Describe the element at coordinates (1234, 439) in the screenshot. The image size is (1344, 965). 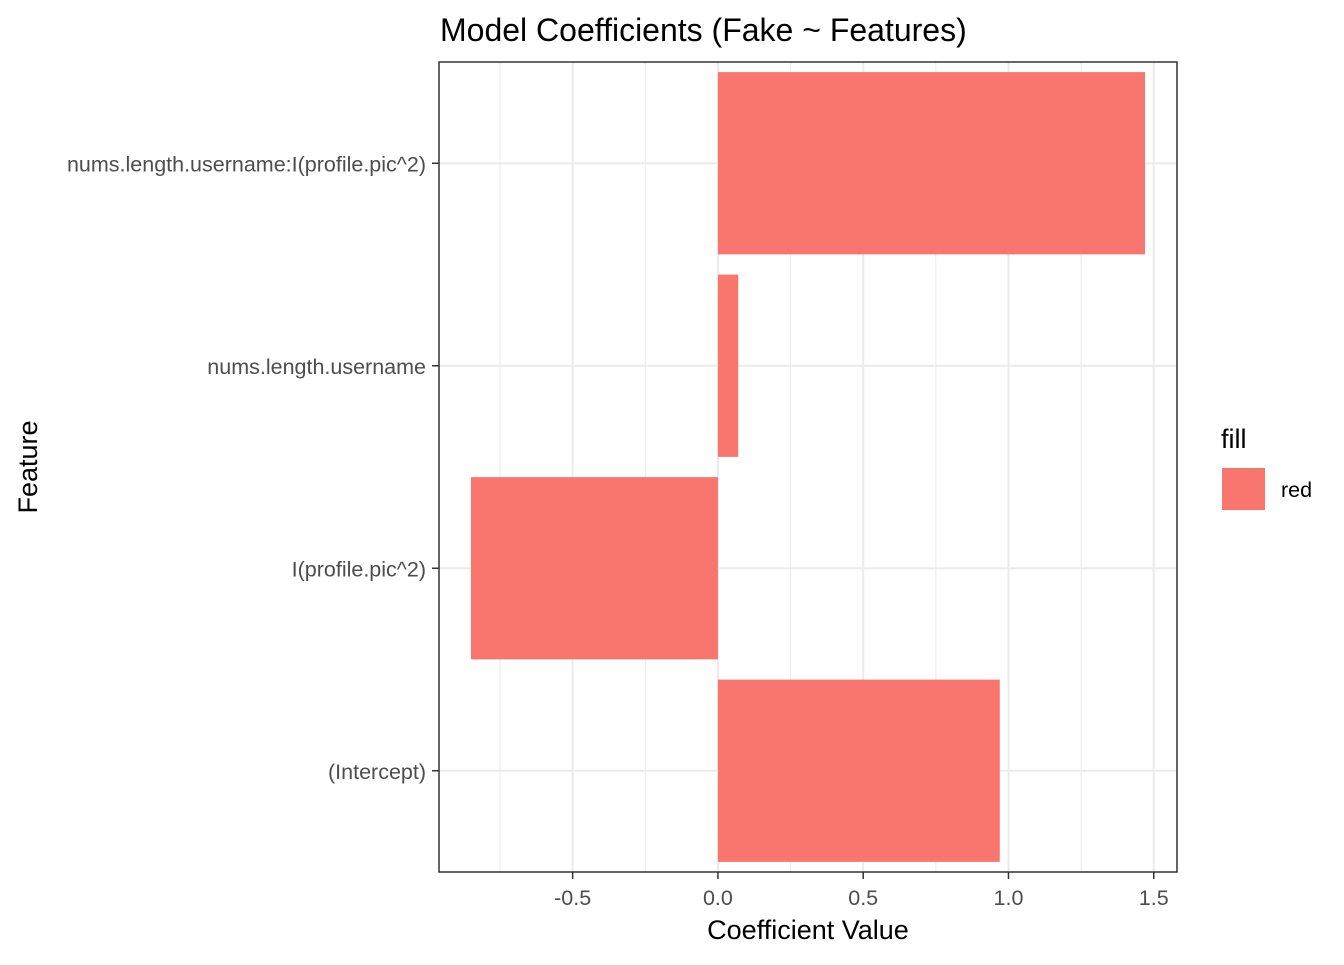
I see `legend-title: fill` at that location.